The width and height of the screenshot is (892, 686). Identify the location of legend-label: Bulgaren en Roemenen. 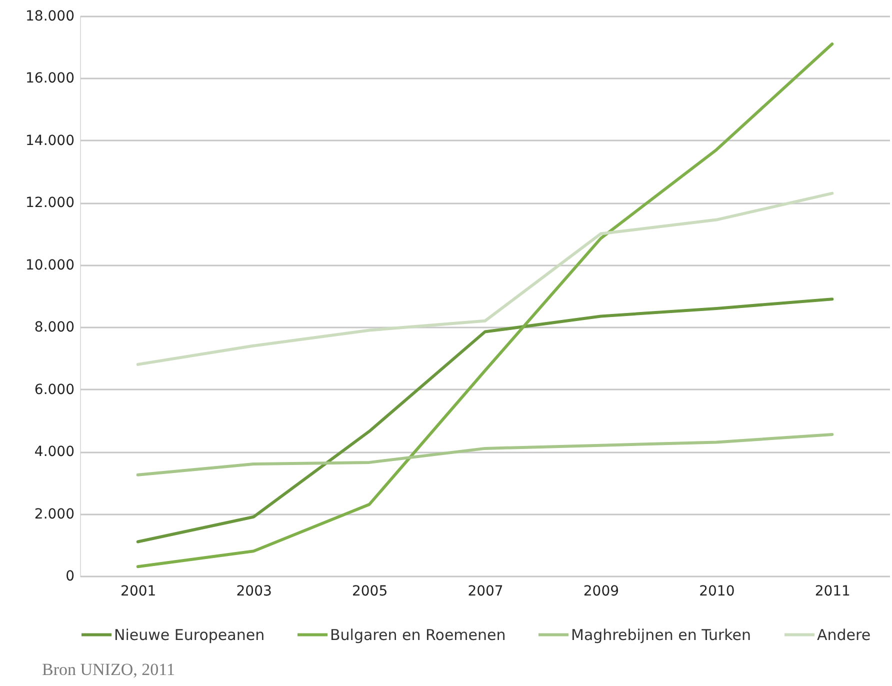
(418, 635).